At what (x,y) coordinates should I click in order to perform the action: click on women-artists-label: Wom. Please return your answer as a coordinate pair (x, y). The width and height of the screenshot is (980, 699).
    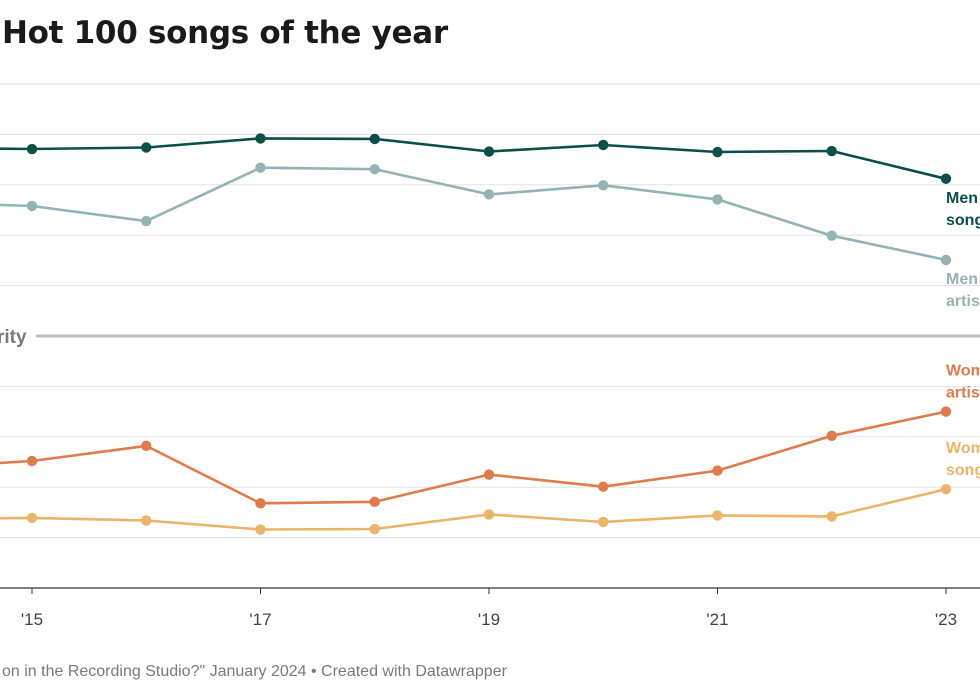
    Looking at the image, I should click on (963, 371).